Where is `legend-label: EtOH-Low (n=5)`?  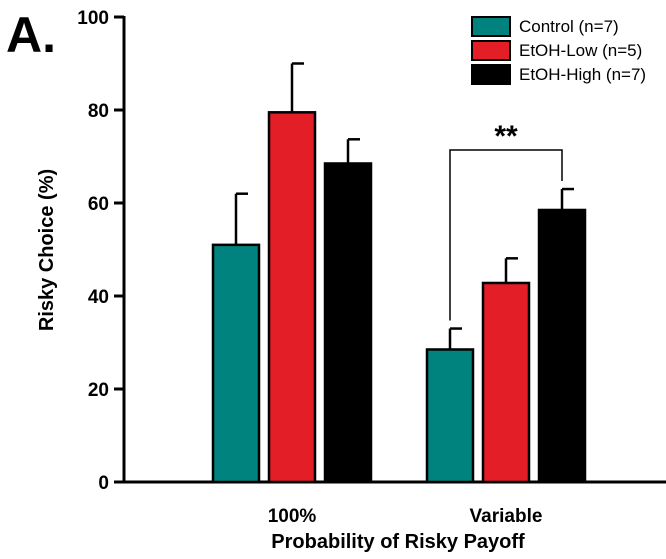
legend-label: EtOH-Low (n=5) is located at coordinates (580, 50).